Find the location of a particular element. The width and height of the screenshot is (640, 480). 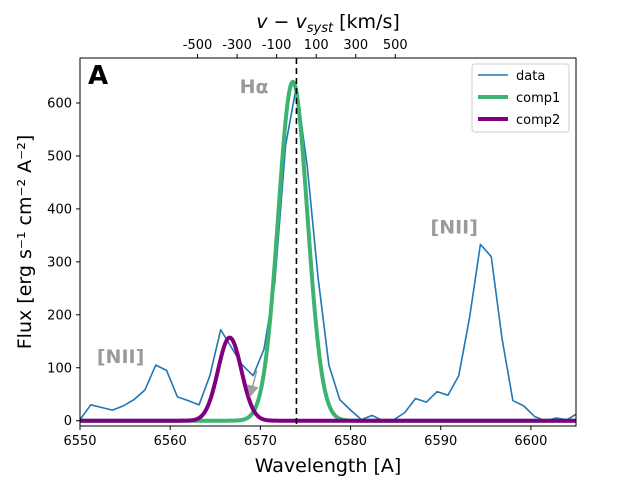

legend-box is located at coordinates (520, 98).